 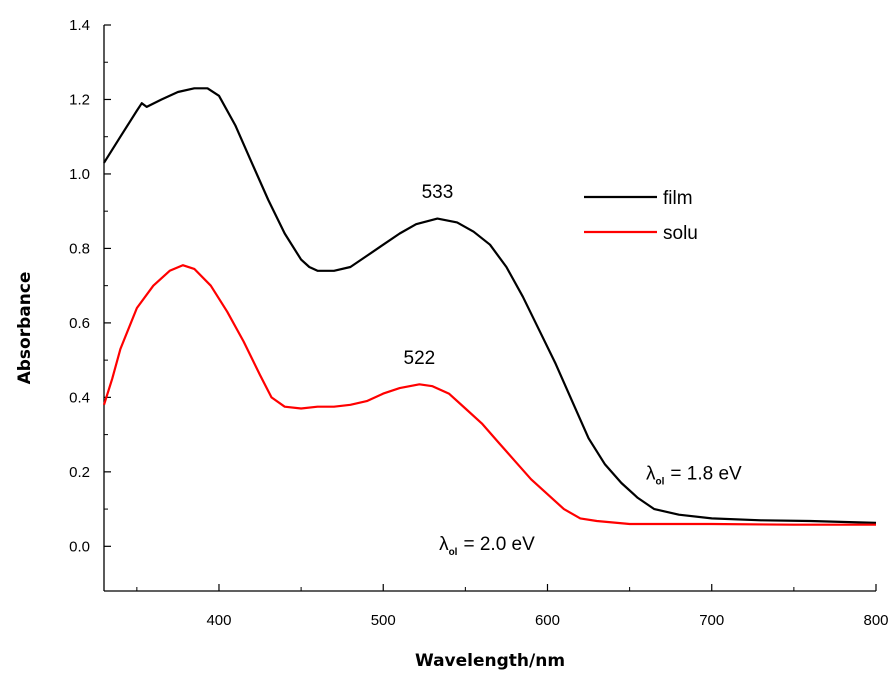 What do you see at coordinates (25, 328) in the screenshot?
I see `y-axis-title: Absorbance` at bounding box center [25, 328].